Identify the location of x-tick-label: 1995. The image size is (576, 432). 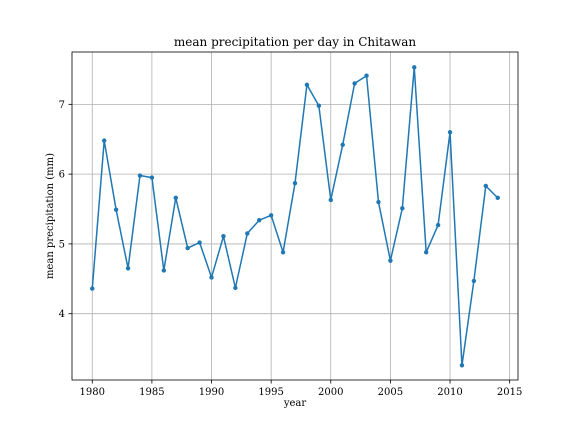
(270, 392).